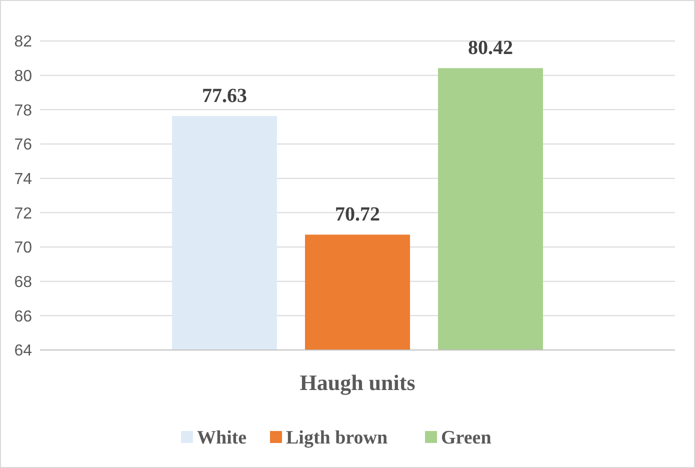 Image resolution: width=695 pixels, height=468 pixels. Describe the element at coordinates (23, 145) in the screenshot. I see `y-tick-label: 76` at that location.